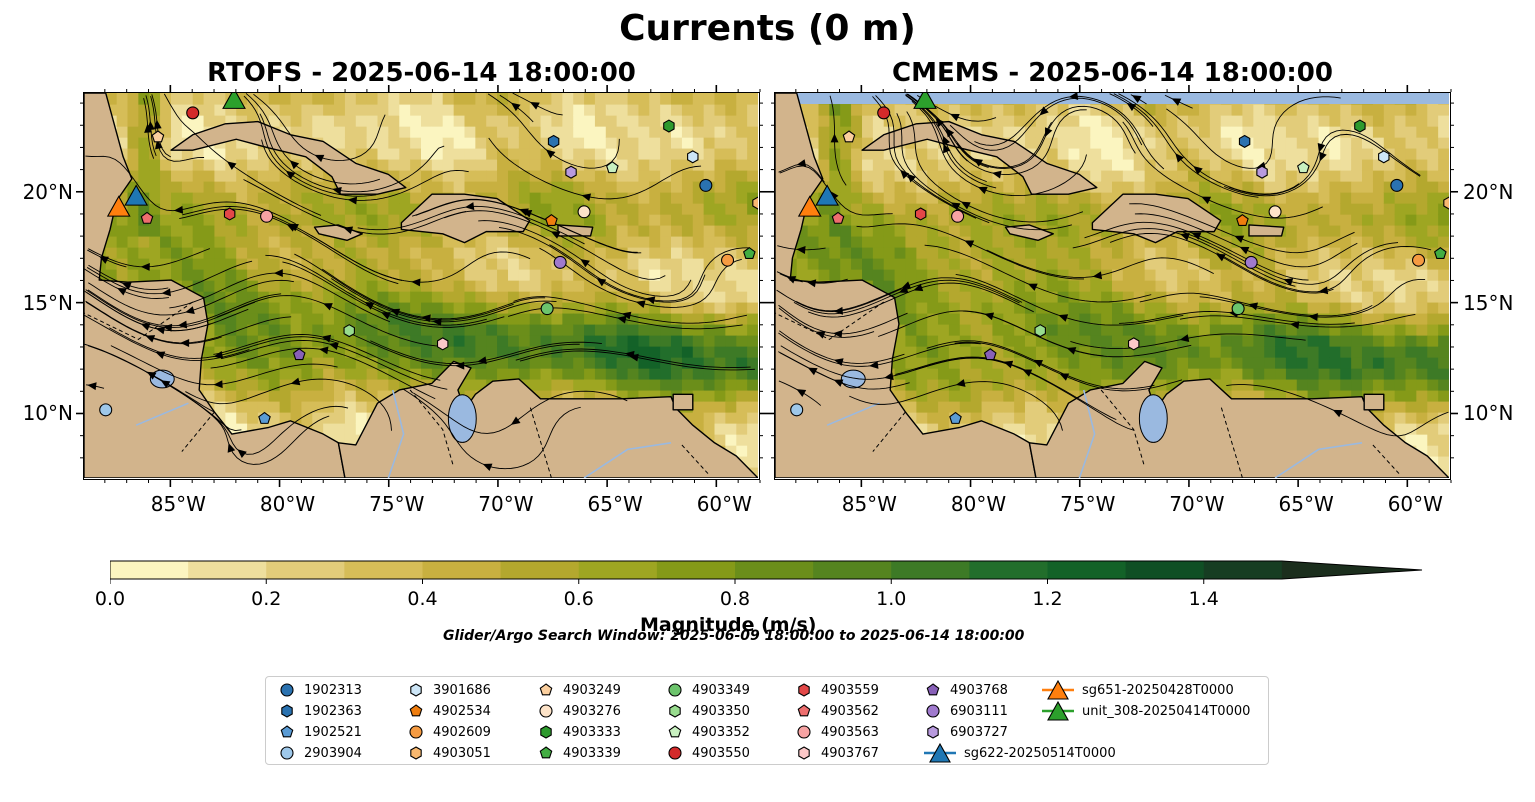 The image size is (1535, 802). Describe the element at coordinates (1488, 191) in the screenshot. I see `lat-tick-label-right: 20°N` at that location.